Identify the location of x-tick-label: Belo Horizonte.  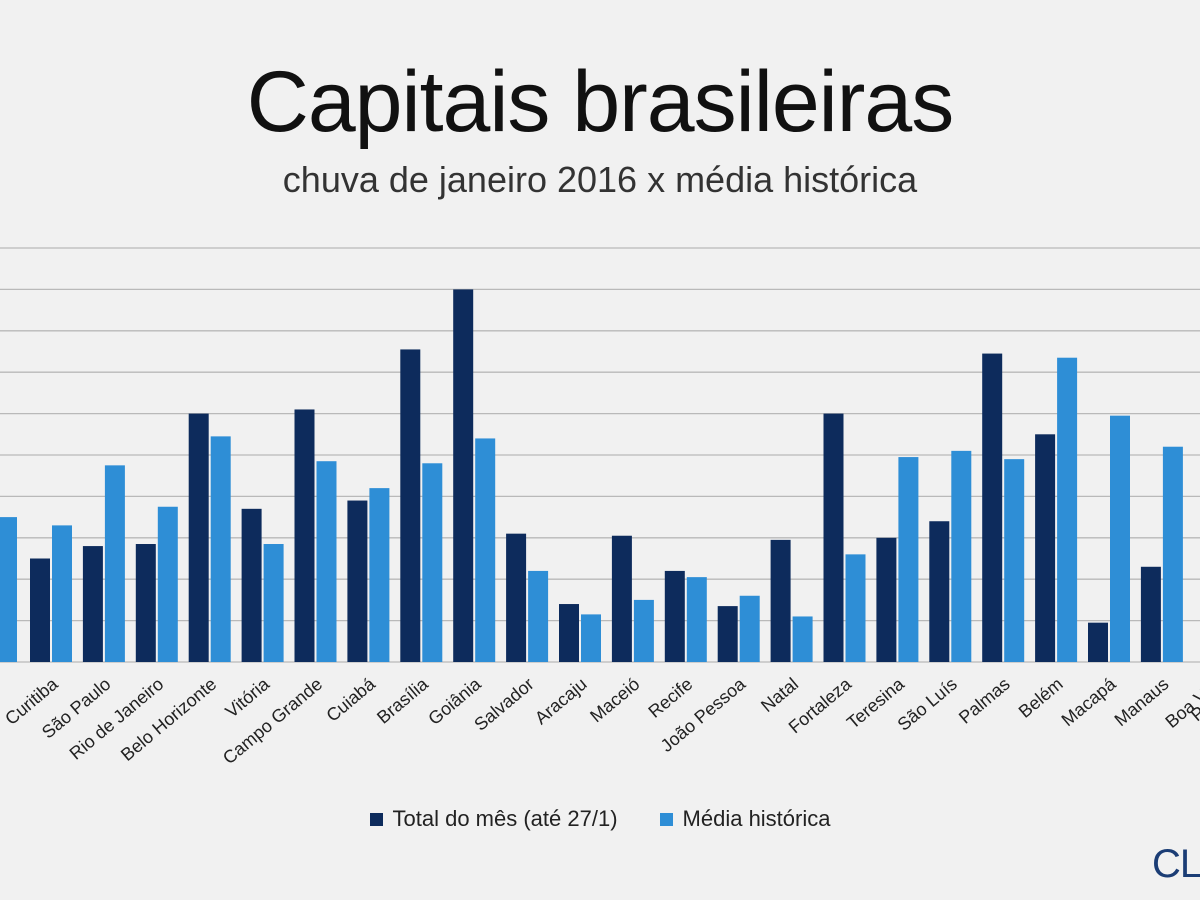
(168, 719).